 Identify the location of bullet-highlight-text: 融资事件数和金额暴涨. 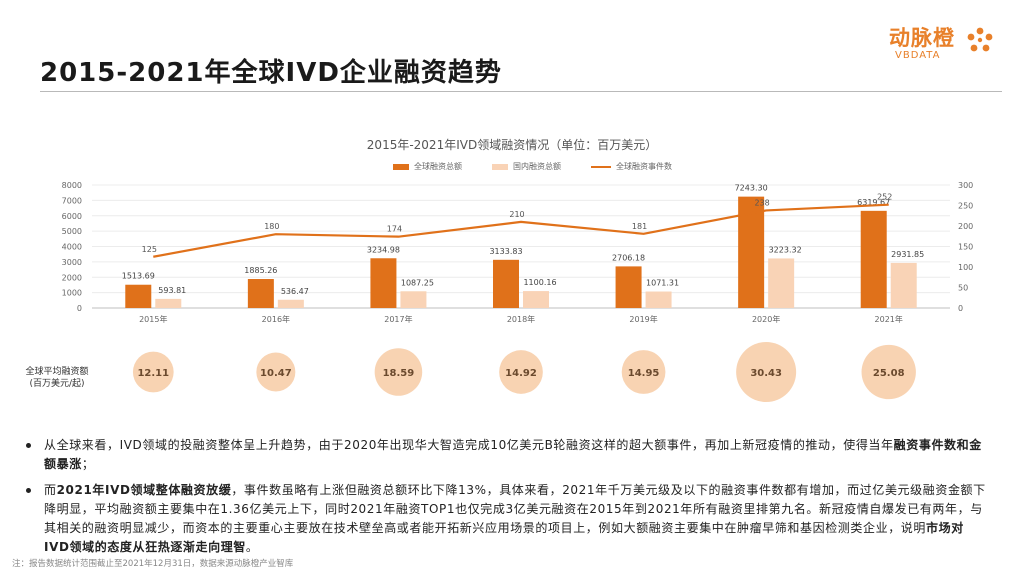
(513, 454).